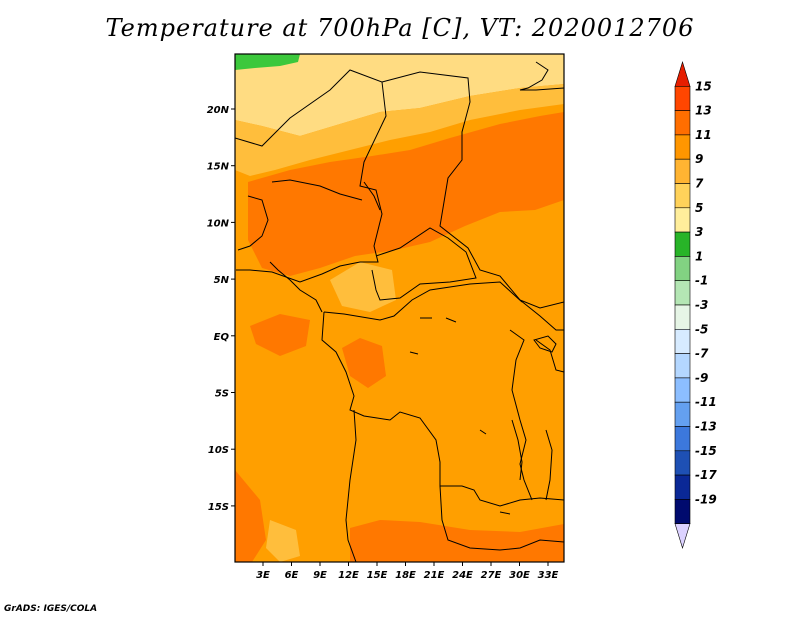 This screenshot has width=800, height=618. What do you see at coordinates (222, 337) in the screenshot?
I see `lat-label: EQ` at bounding box center [222, 337].